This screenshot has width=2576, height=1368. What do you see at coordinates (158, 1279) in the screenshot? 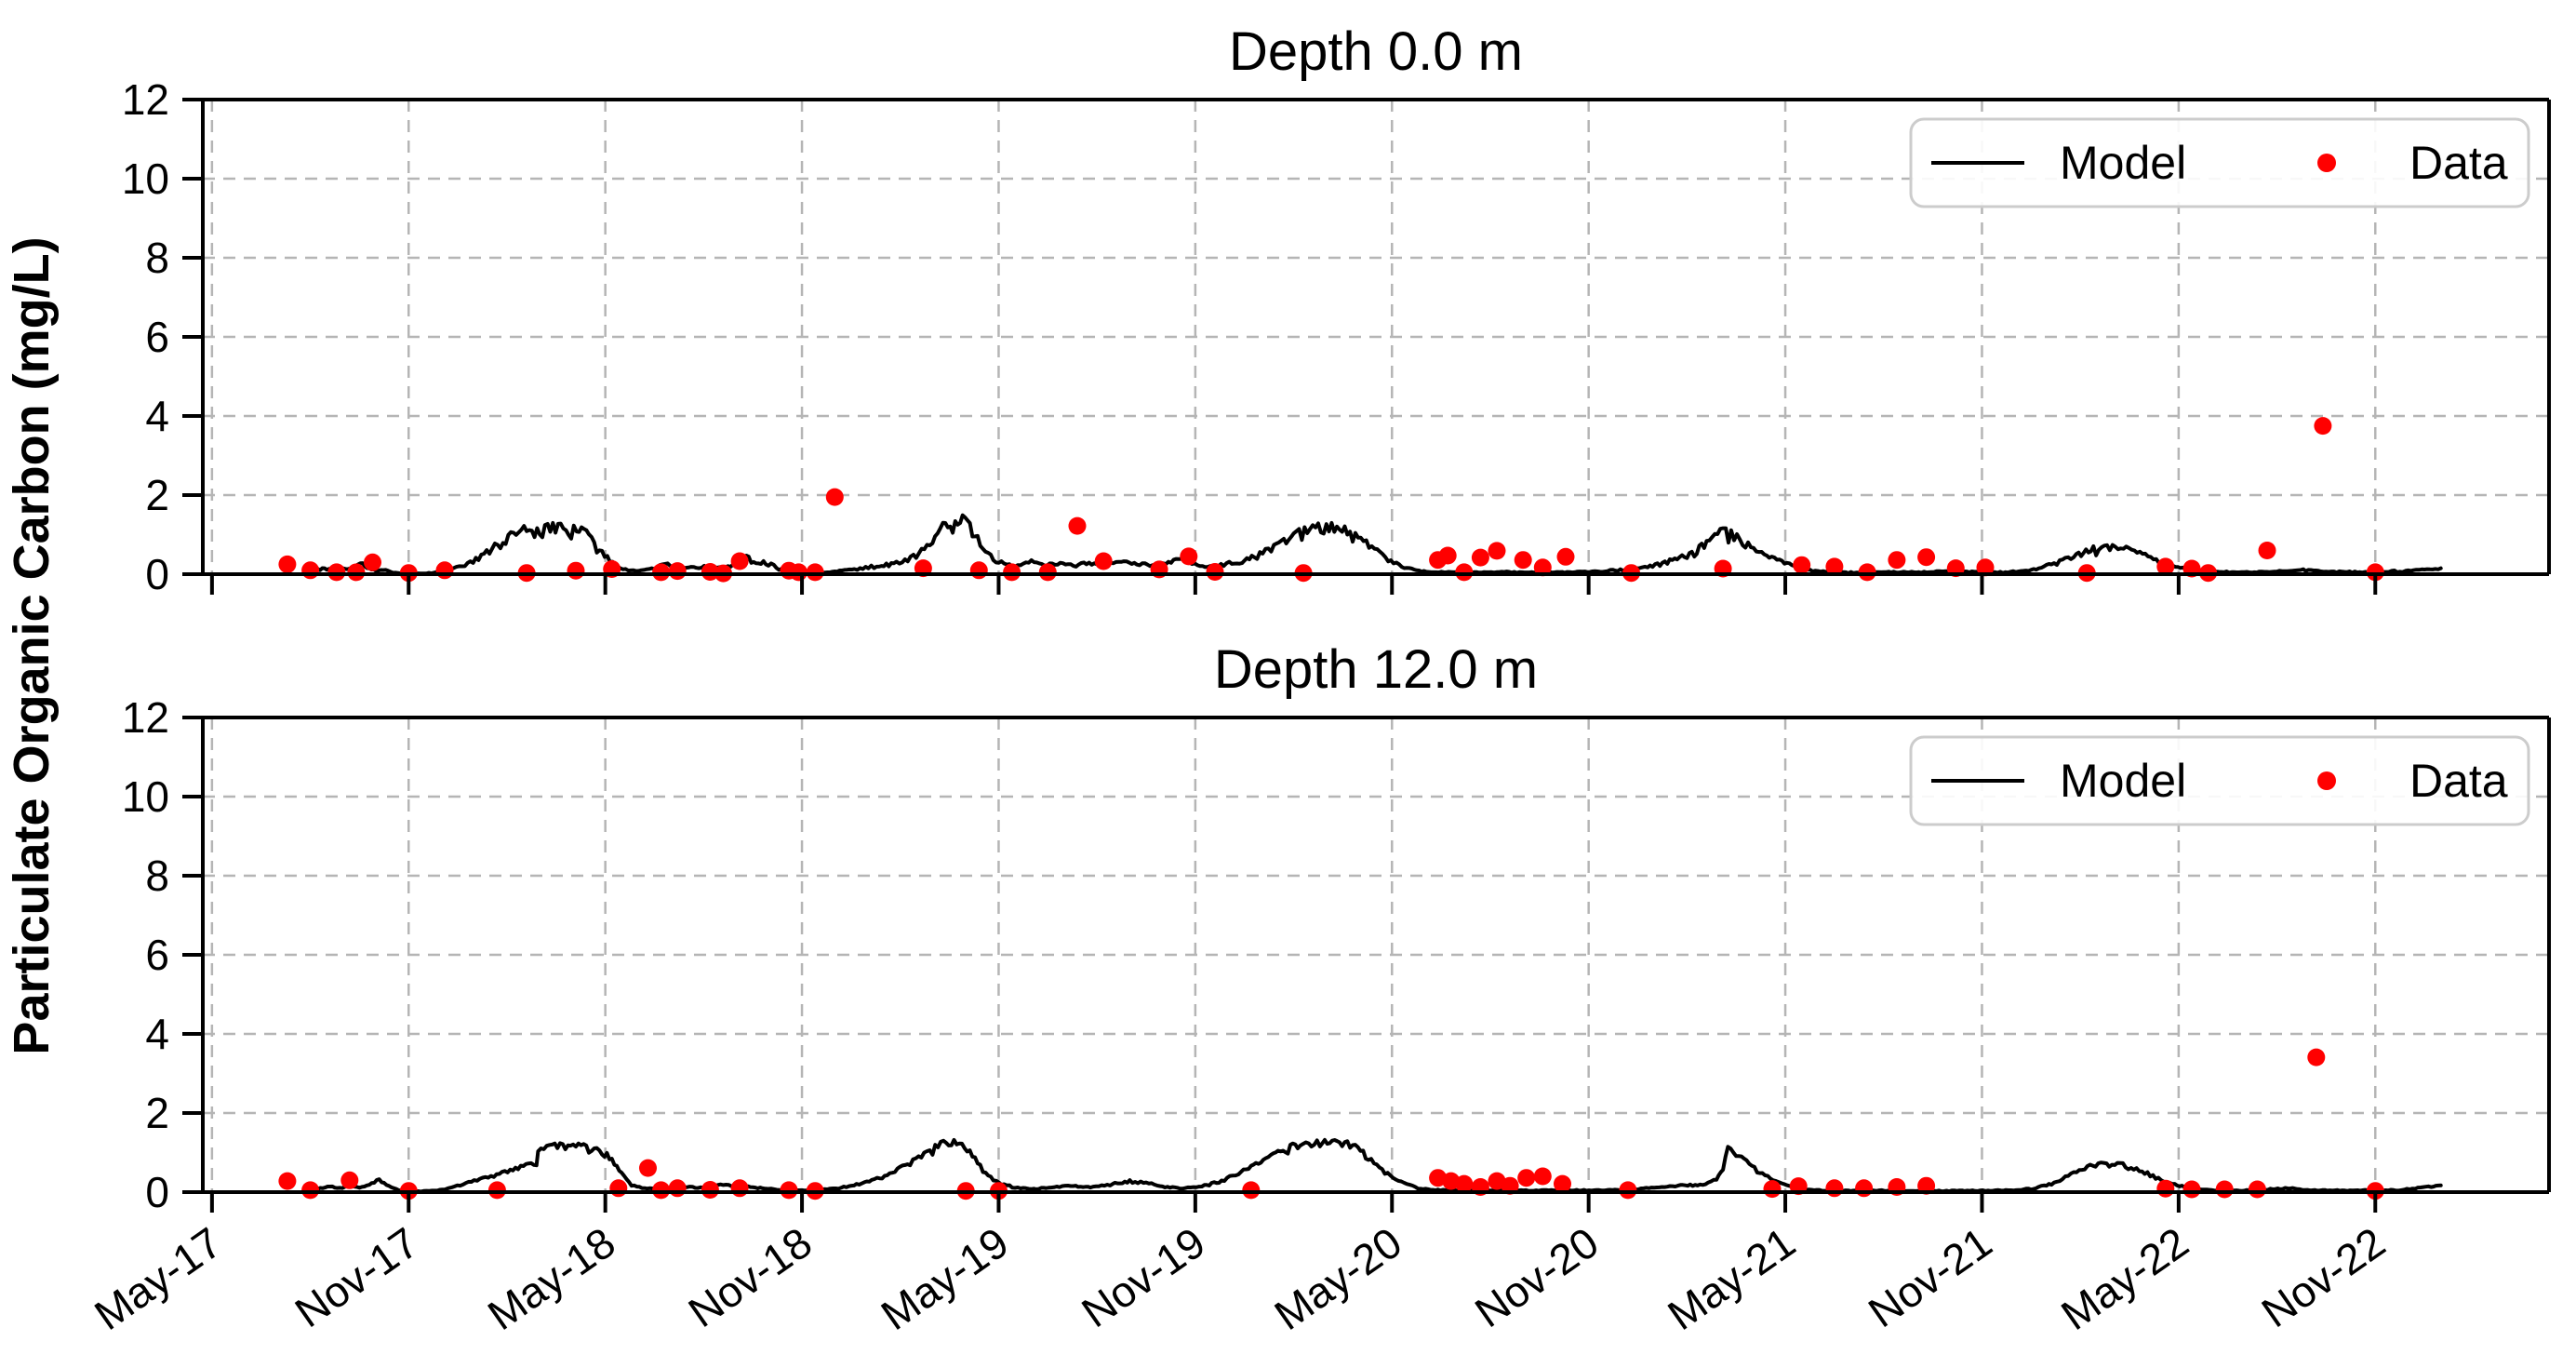
I see `x-tick-label: May-17` at bounding box center [158, 1279].